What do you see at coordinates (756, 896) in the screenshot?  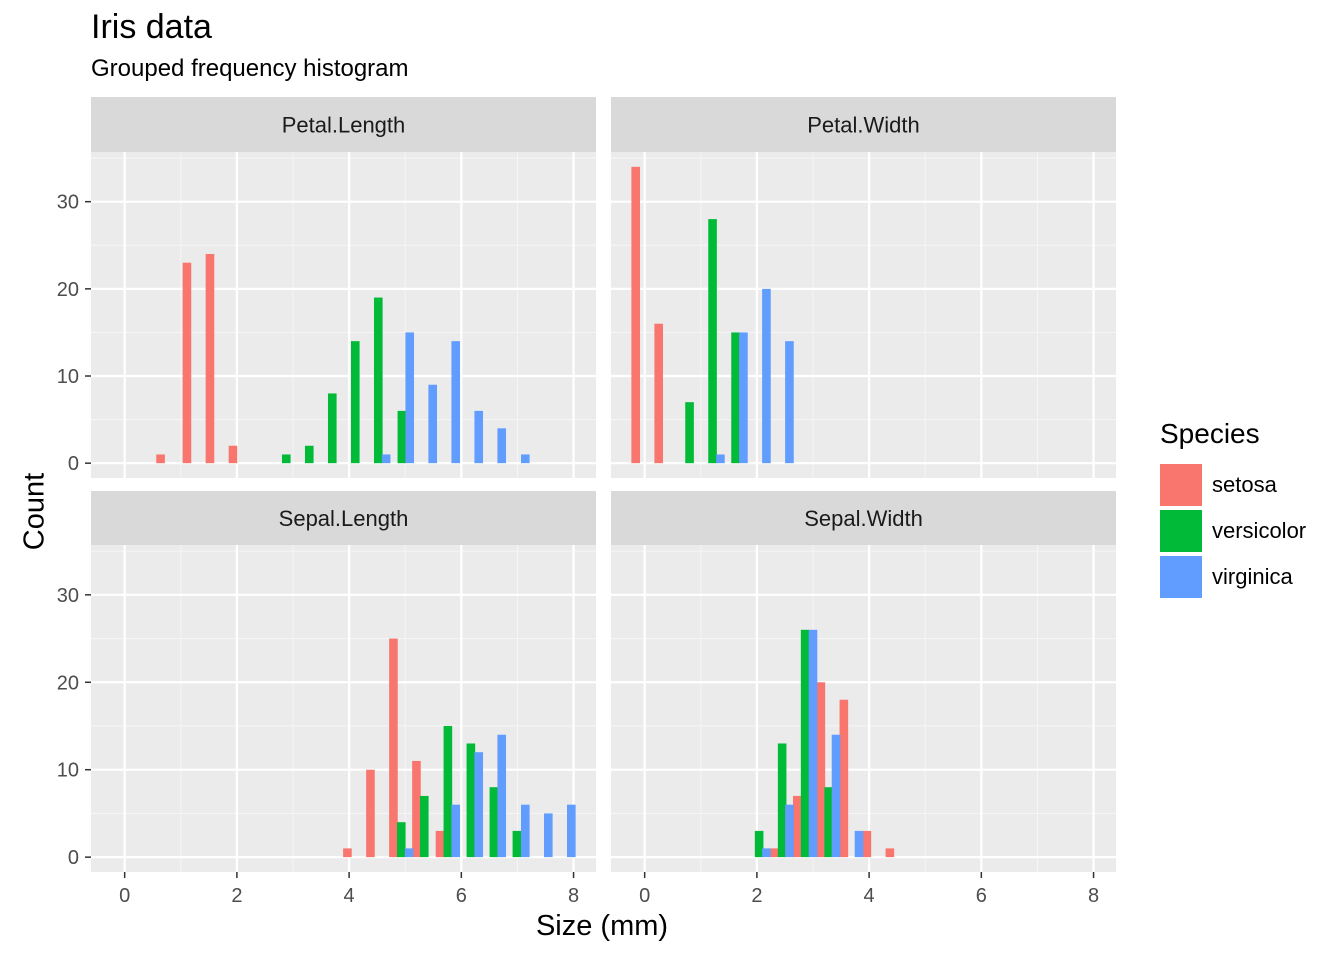 I see `x-tick-label: 2` at bounding box center [756, 896].